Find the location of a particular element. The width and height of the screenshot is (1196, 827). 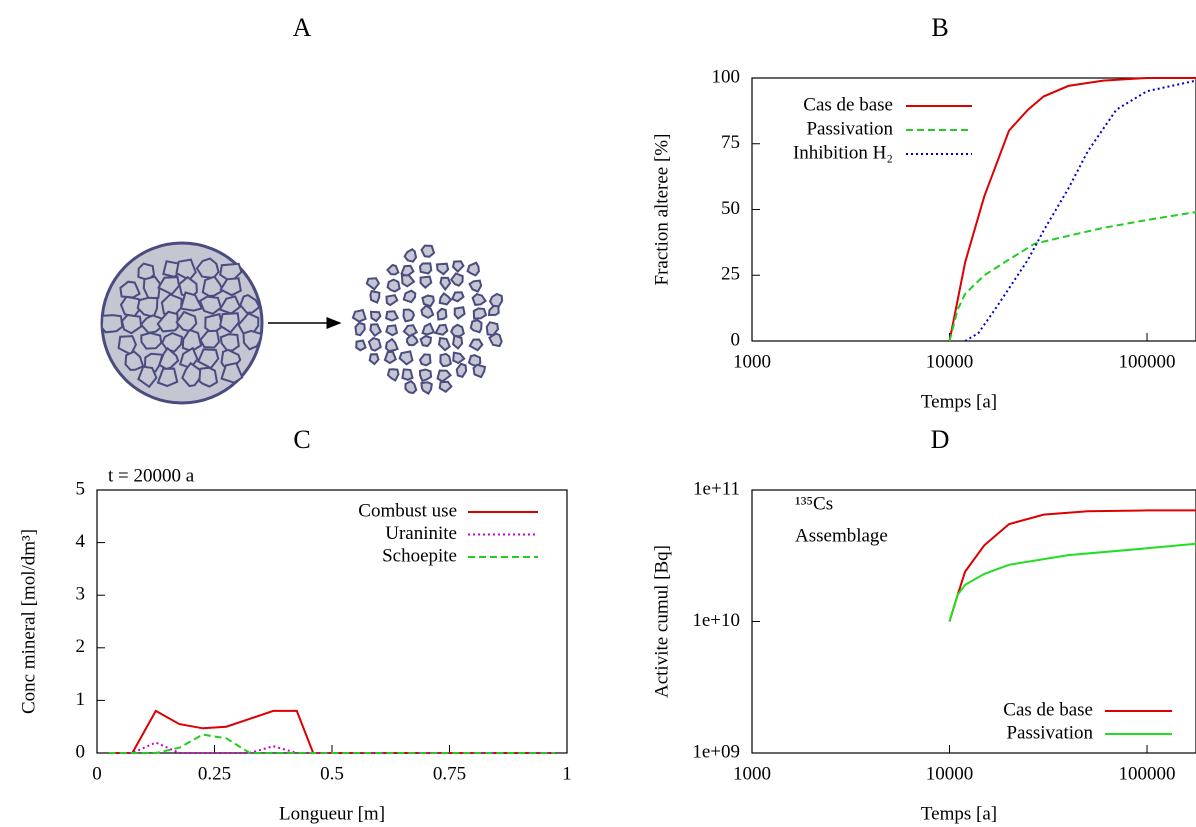

annotation: ¹³⁵Cs is located at coordinates (814, 503).